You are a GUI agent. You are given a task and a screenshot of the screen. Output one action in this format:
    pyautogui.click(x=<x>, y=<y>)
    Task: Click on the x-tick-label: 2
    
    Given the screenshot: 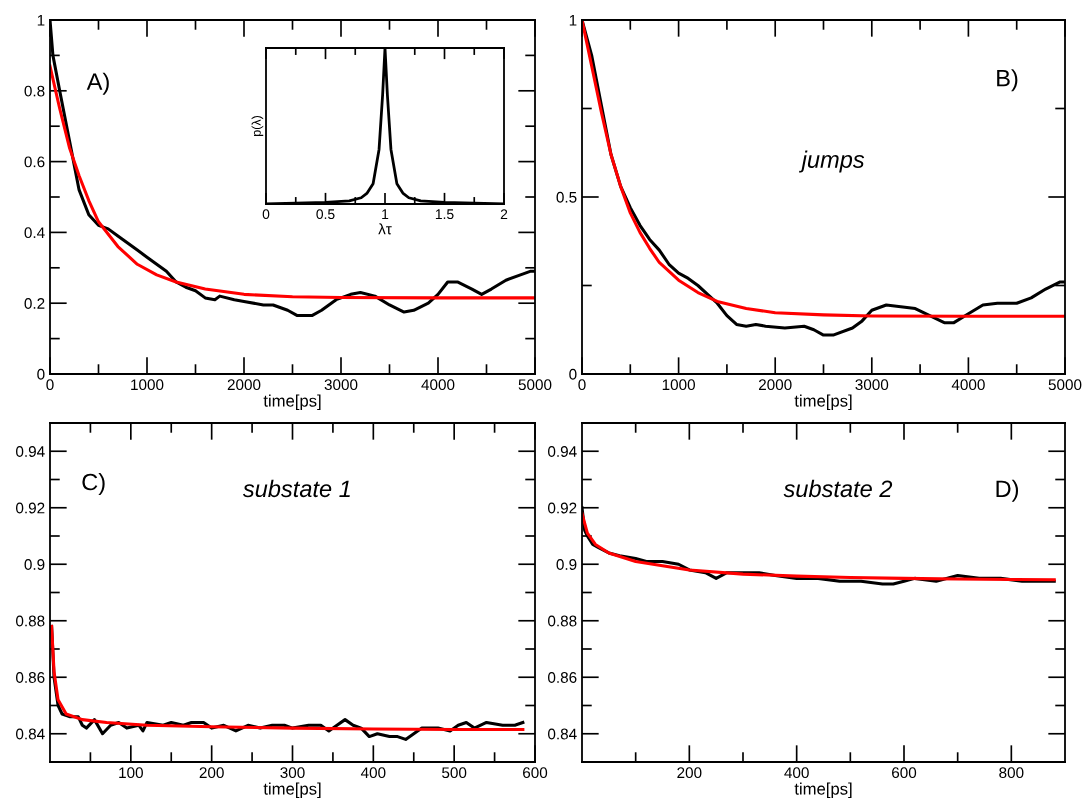 What is the action you would take?
    pyautogui.click(x=504, y=214)
    